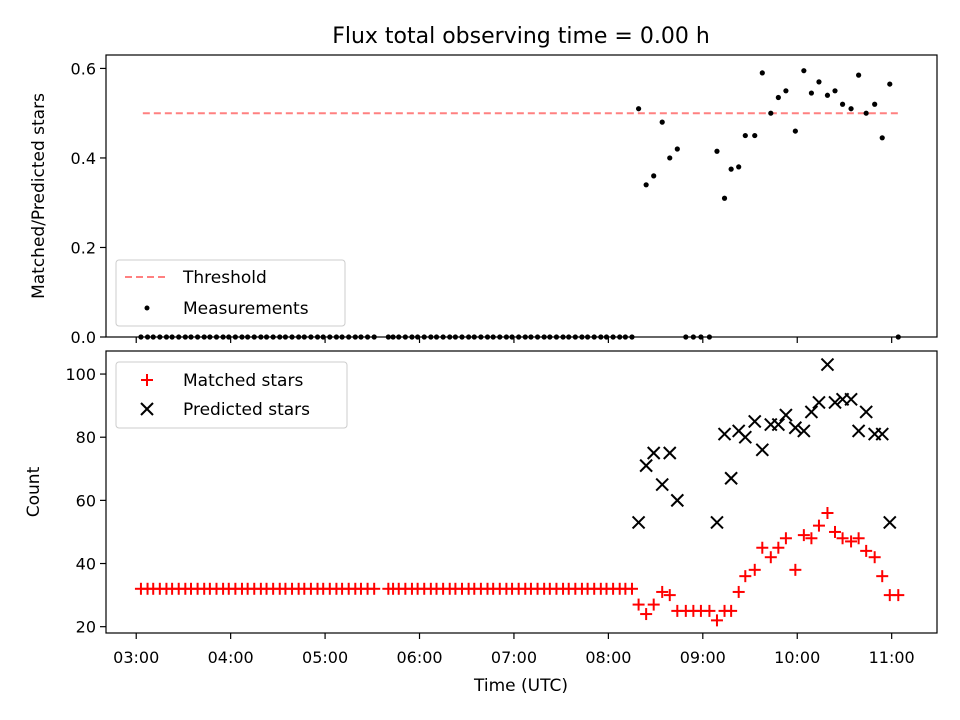  I want to click on top-x-axis, so click(514, 340).